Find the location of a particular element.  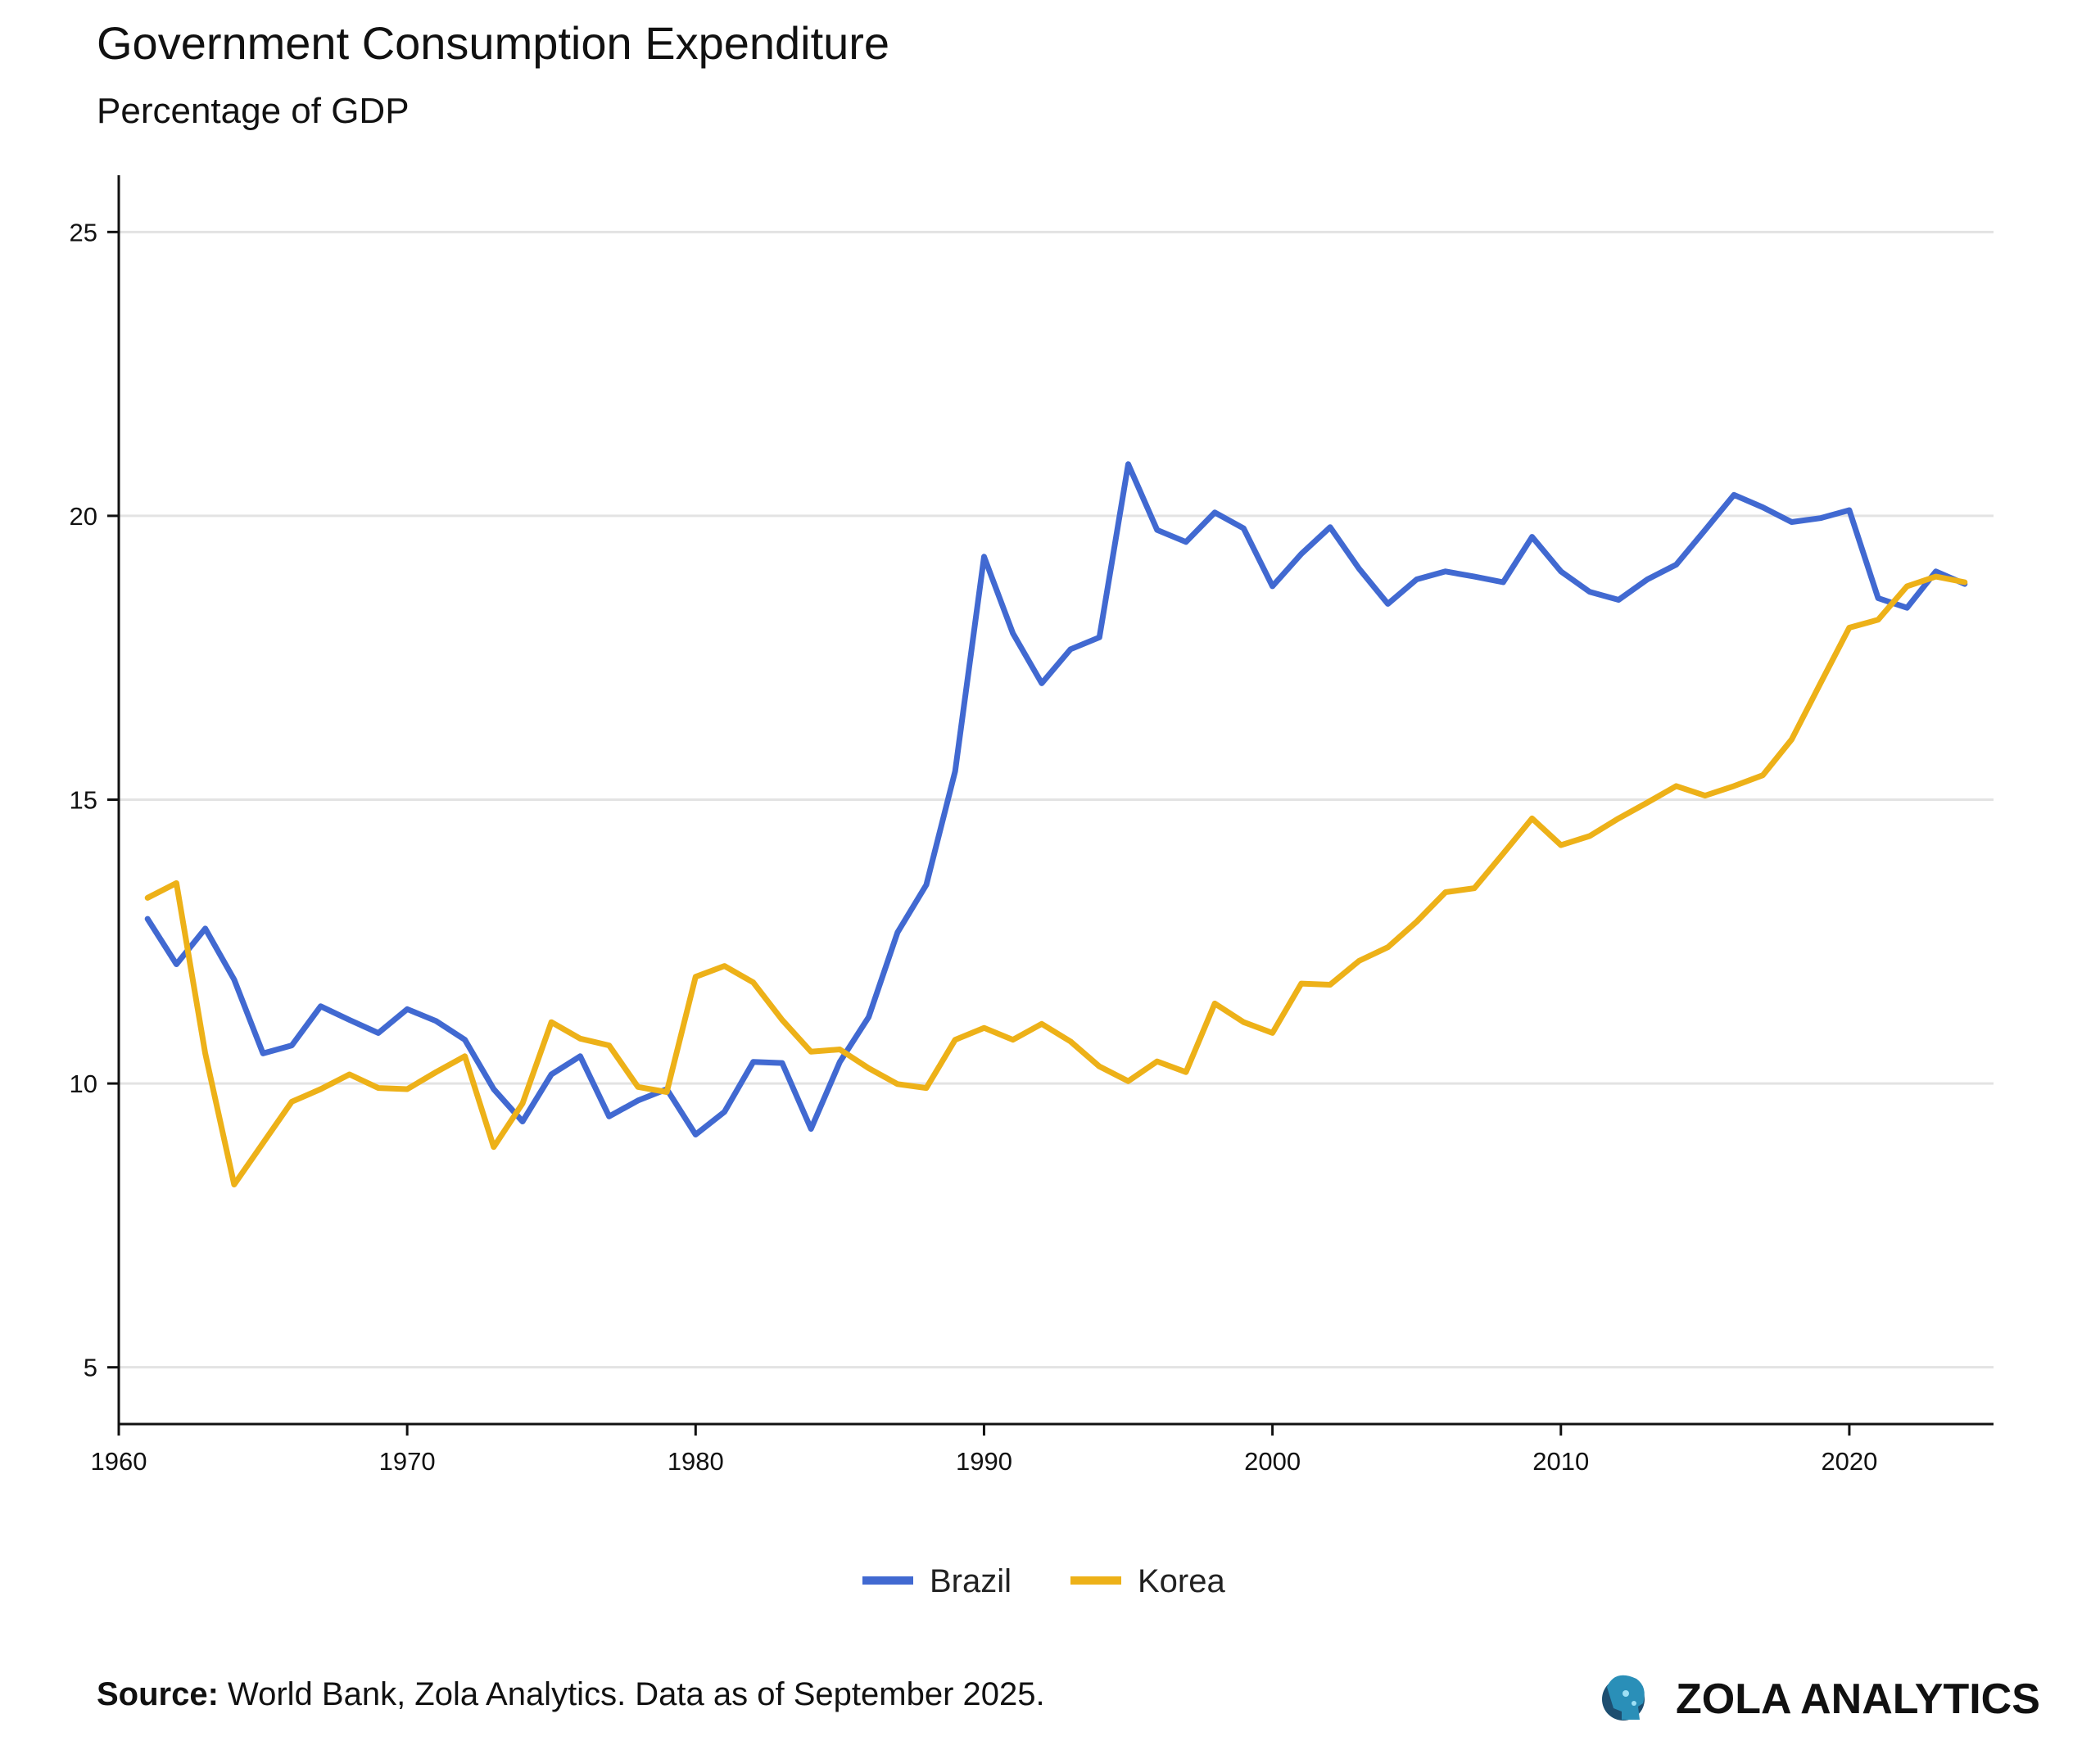

chart-subtitle: Percentage of GDP is located at coordinates (254, 111).